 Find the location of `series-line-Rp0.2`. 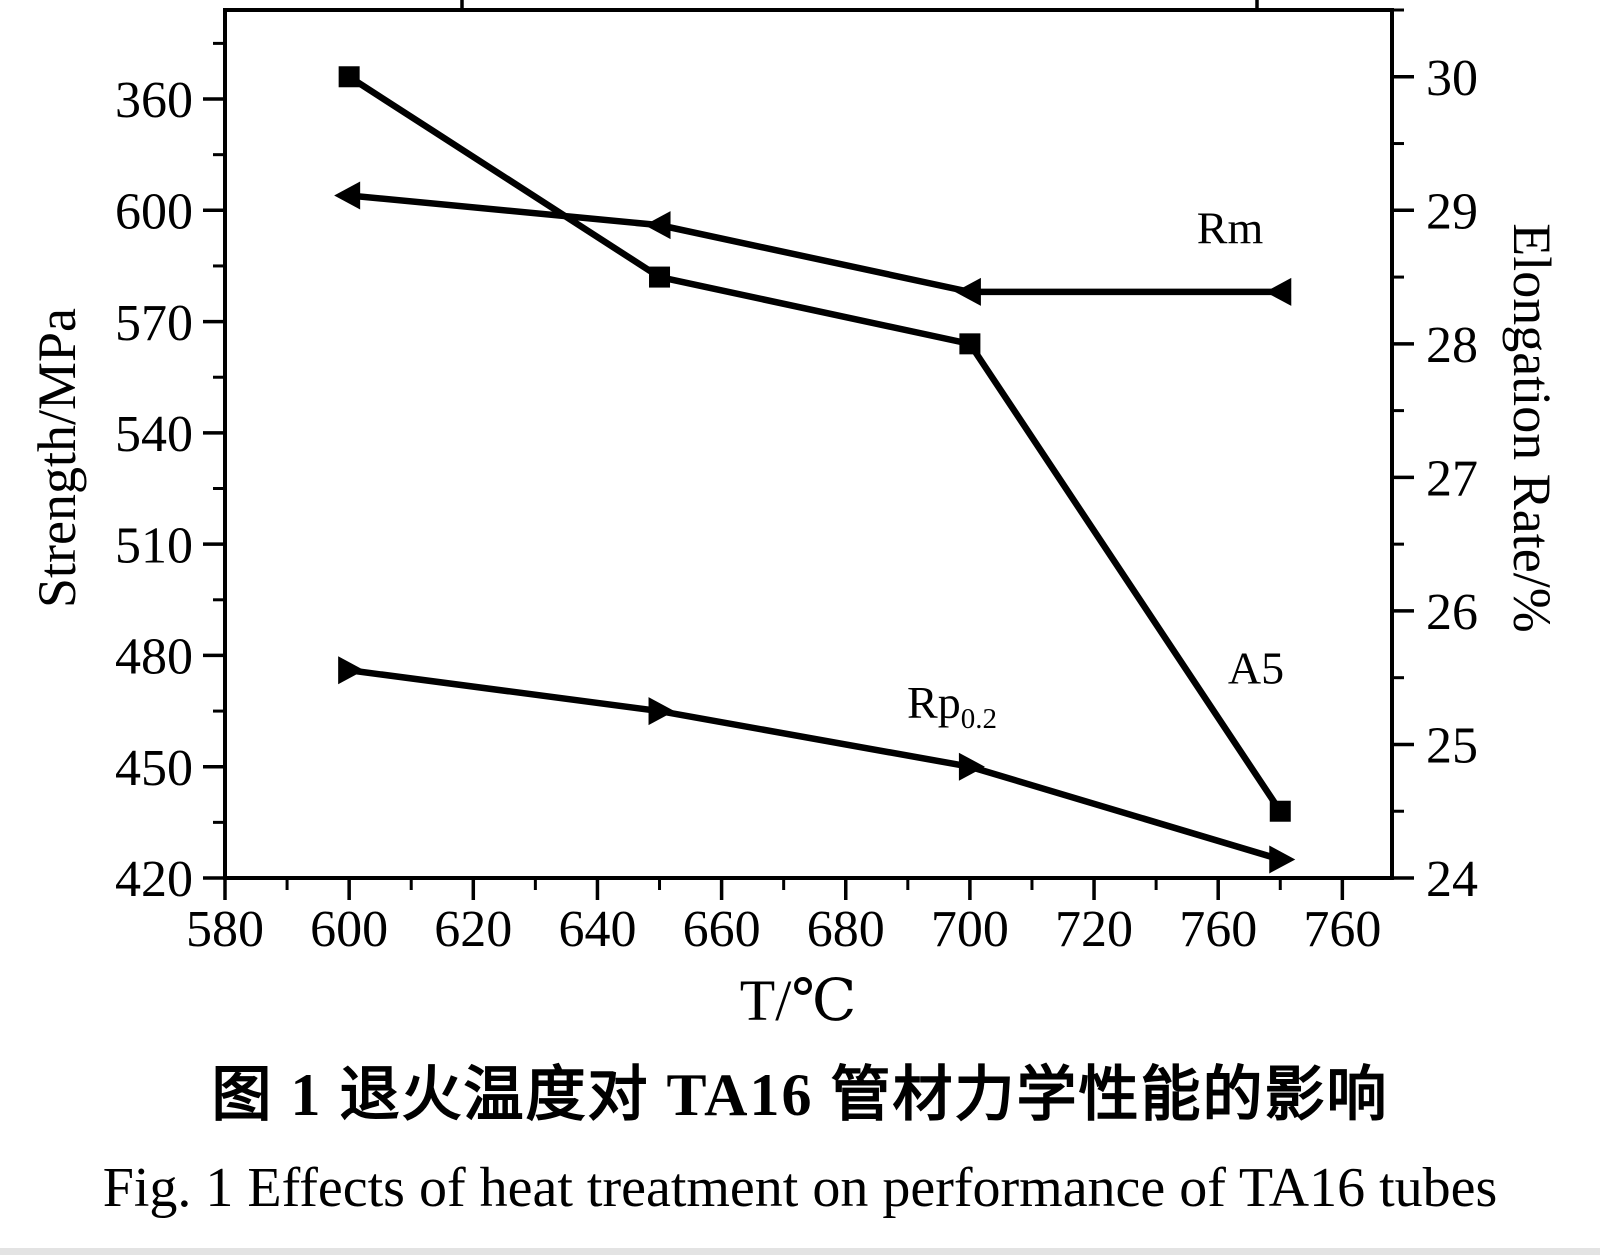

series-line-Rp0.2 is located at coordinates (815, 765).